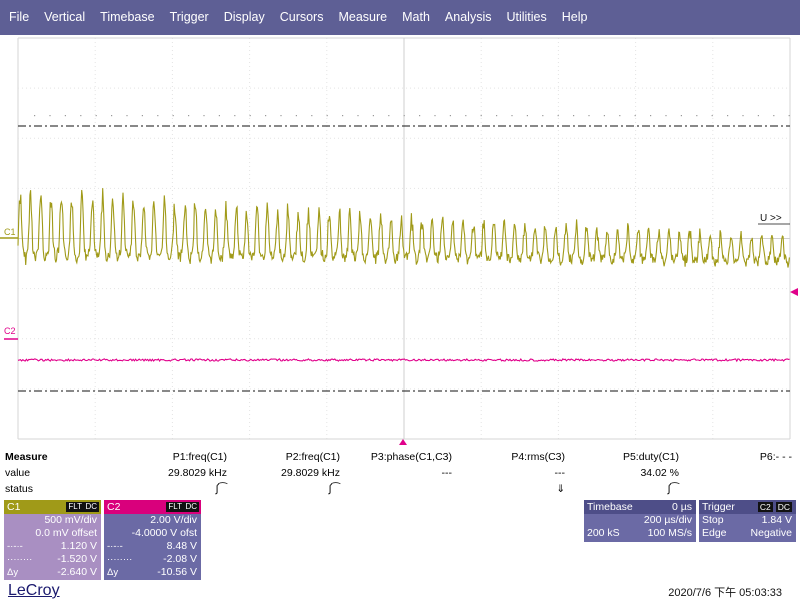 The image size is (800, 600). What do you see at coordinates (640, 521) in the screenshot?
I see `timebase-descriptor: Timebase 0 µs 200 µs/div 200 kS 100 MS/s` at bounding box center [640, 521].